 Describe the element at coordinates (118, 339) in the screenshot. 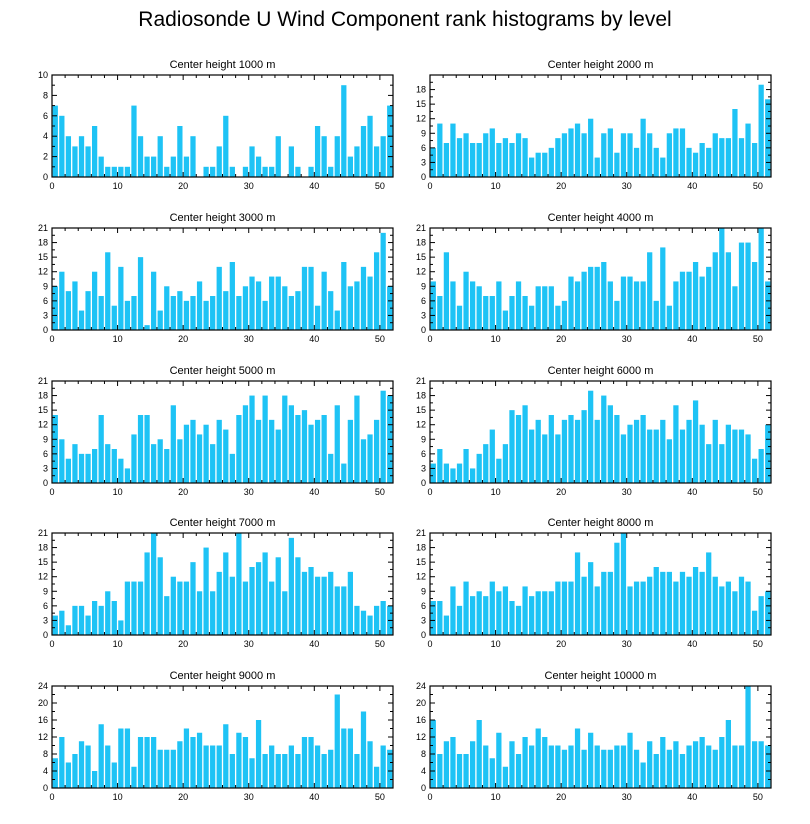

I see `x-tick-label: 10` at that location.